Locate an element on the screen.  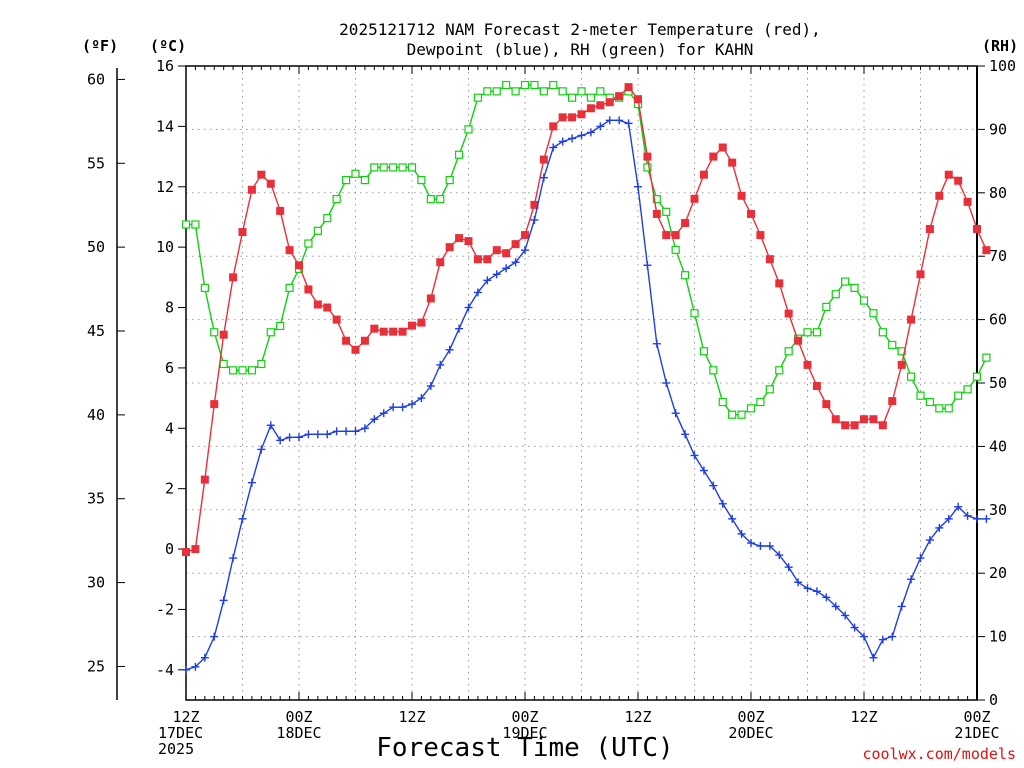
rh-tick-label: 80 is located at coordinates (998, 193).